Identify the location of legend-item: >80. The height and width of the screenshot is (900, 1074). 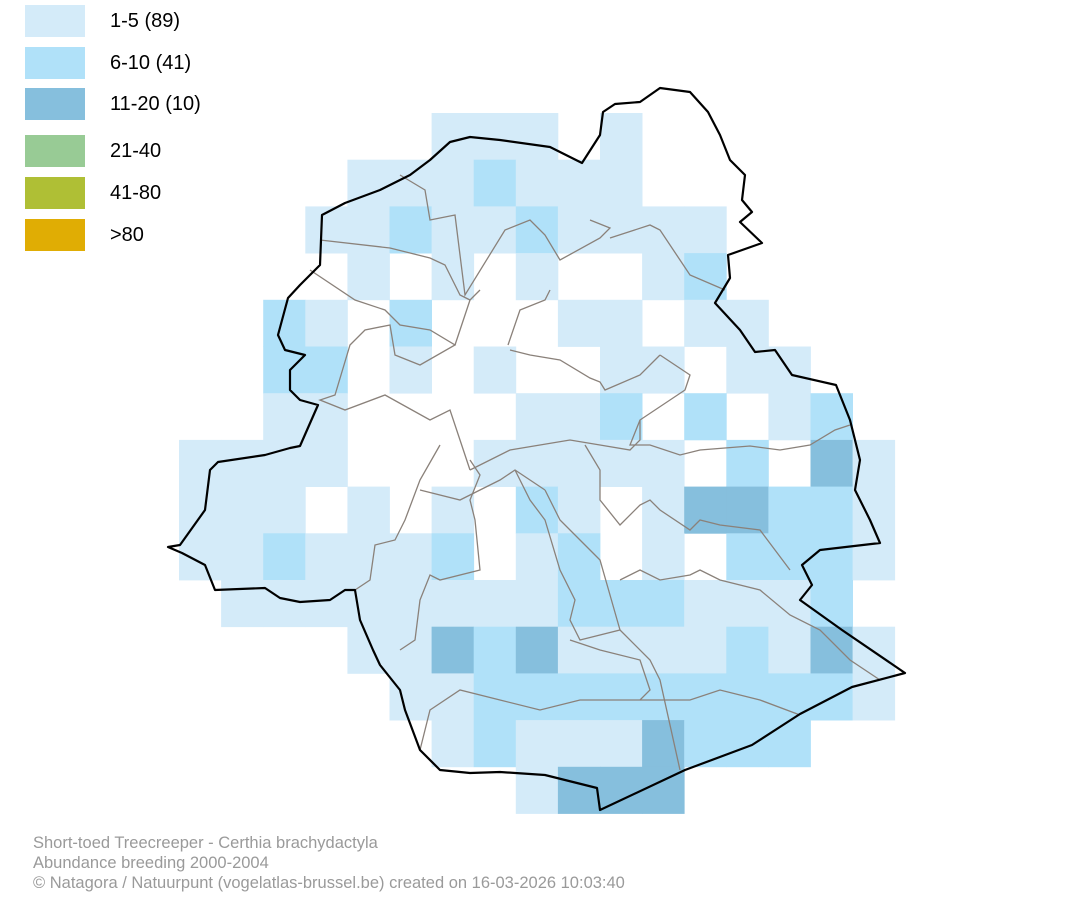
(84, 235).